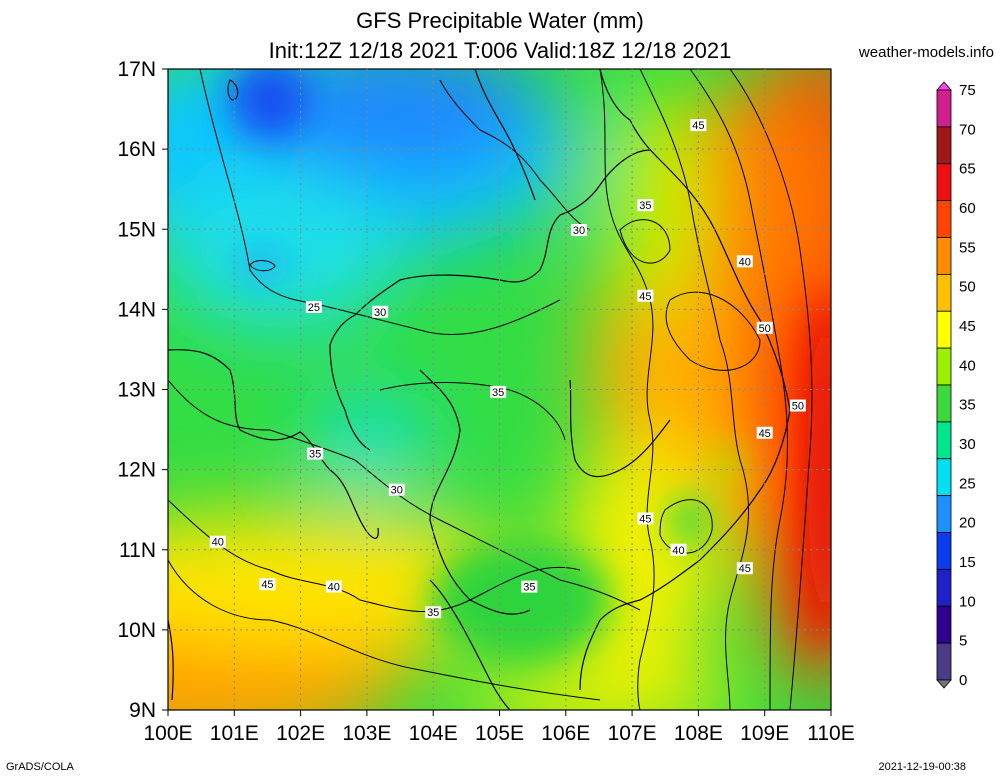 This screenshot has width=1000, height=779. What do you see at coordinates (500, 20) in the screenshot?
I see `chart-title: GFS Precipitable Water (mm)` at bounding box center [500, 20].